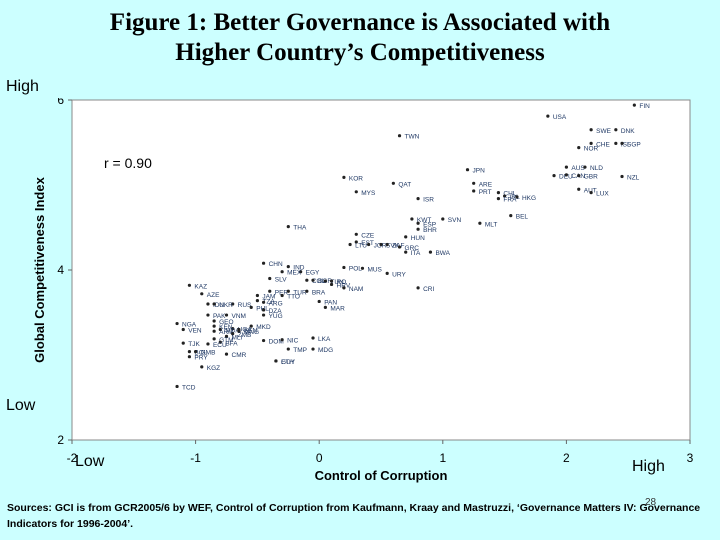  I want to click on point-label: MEX, so click(294, 273).